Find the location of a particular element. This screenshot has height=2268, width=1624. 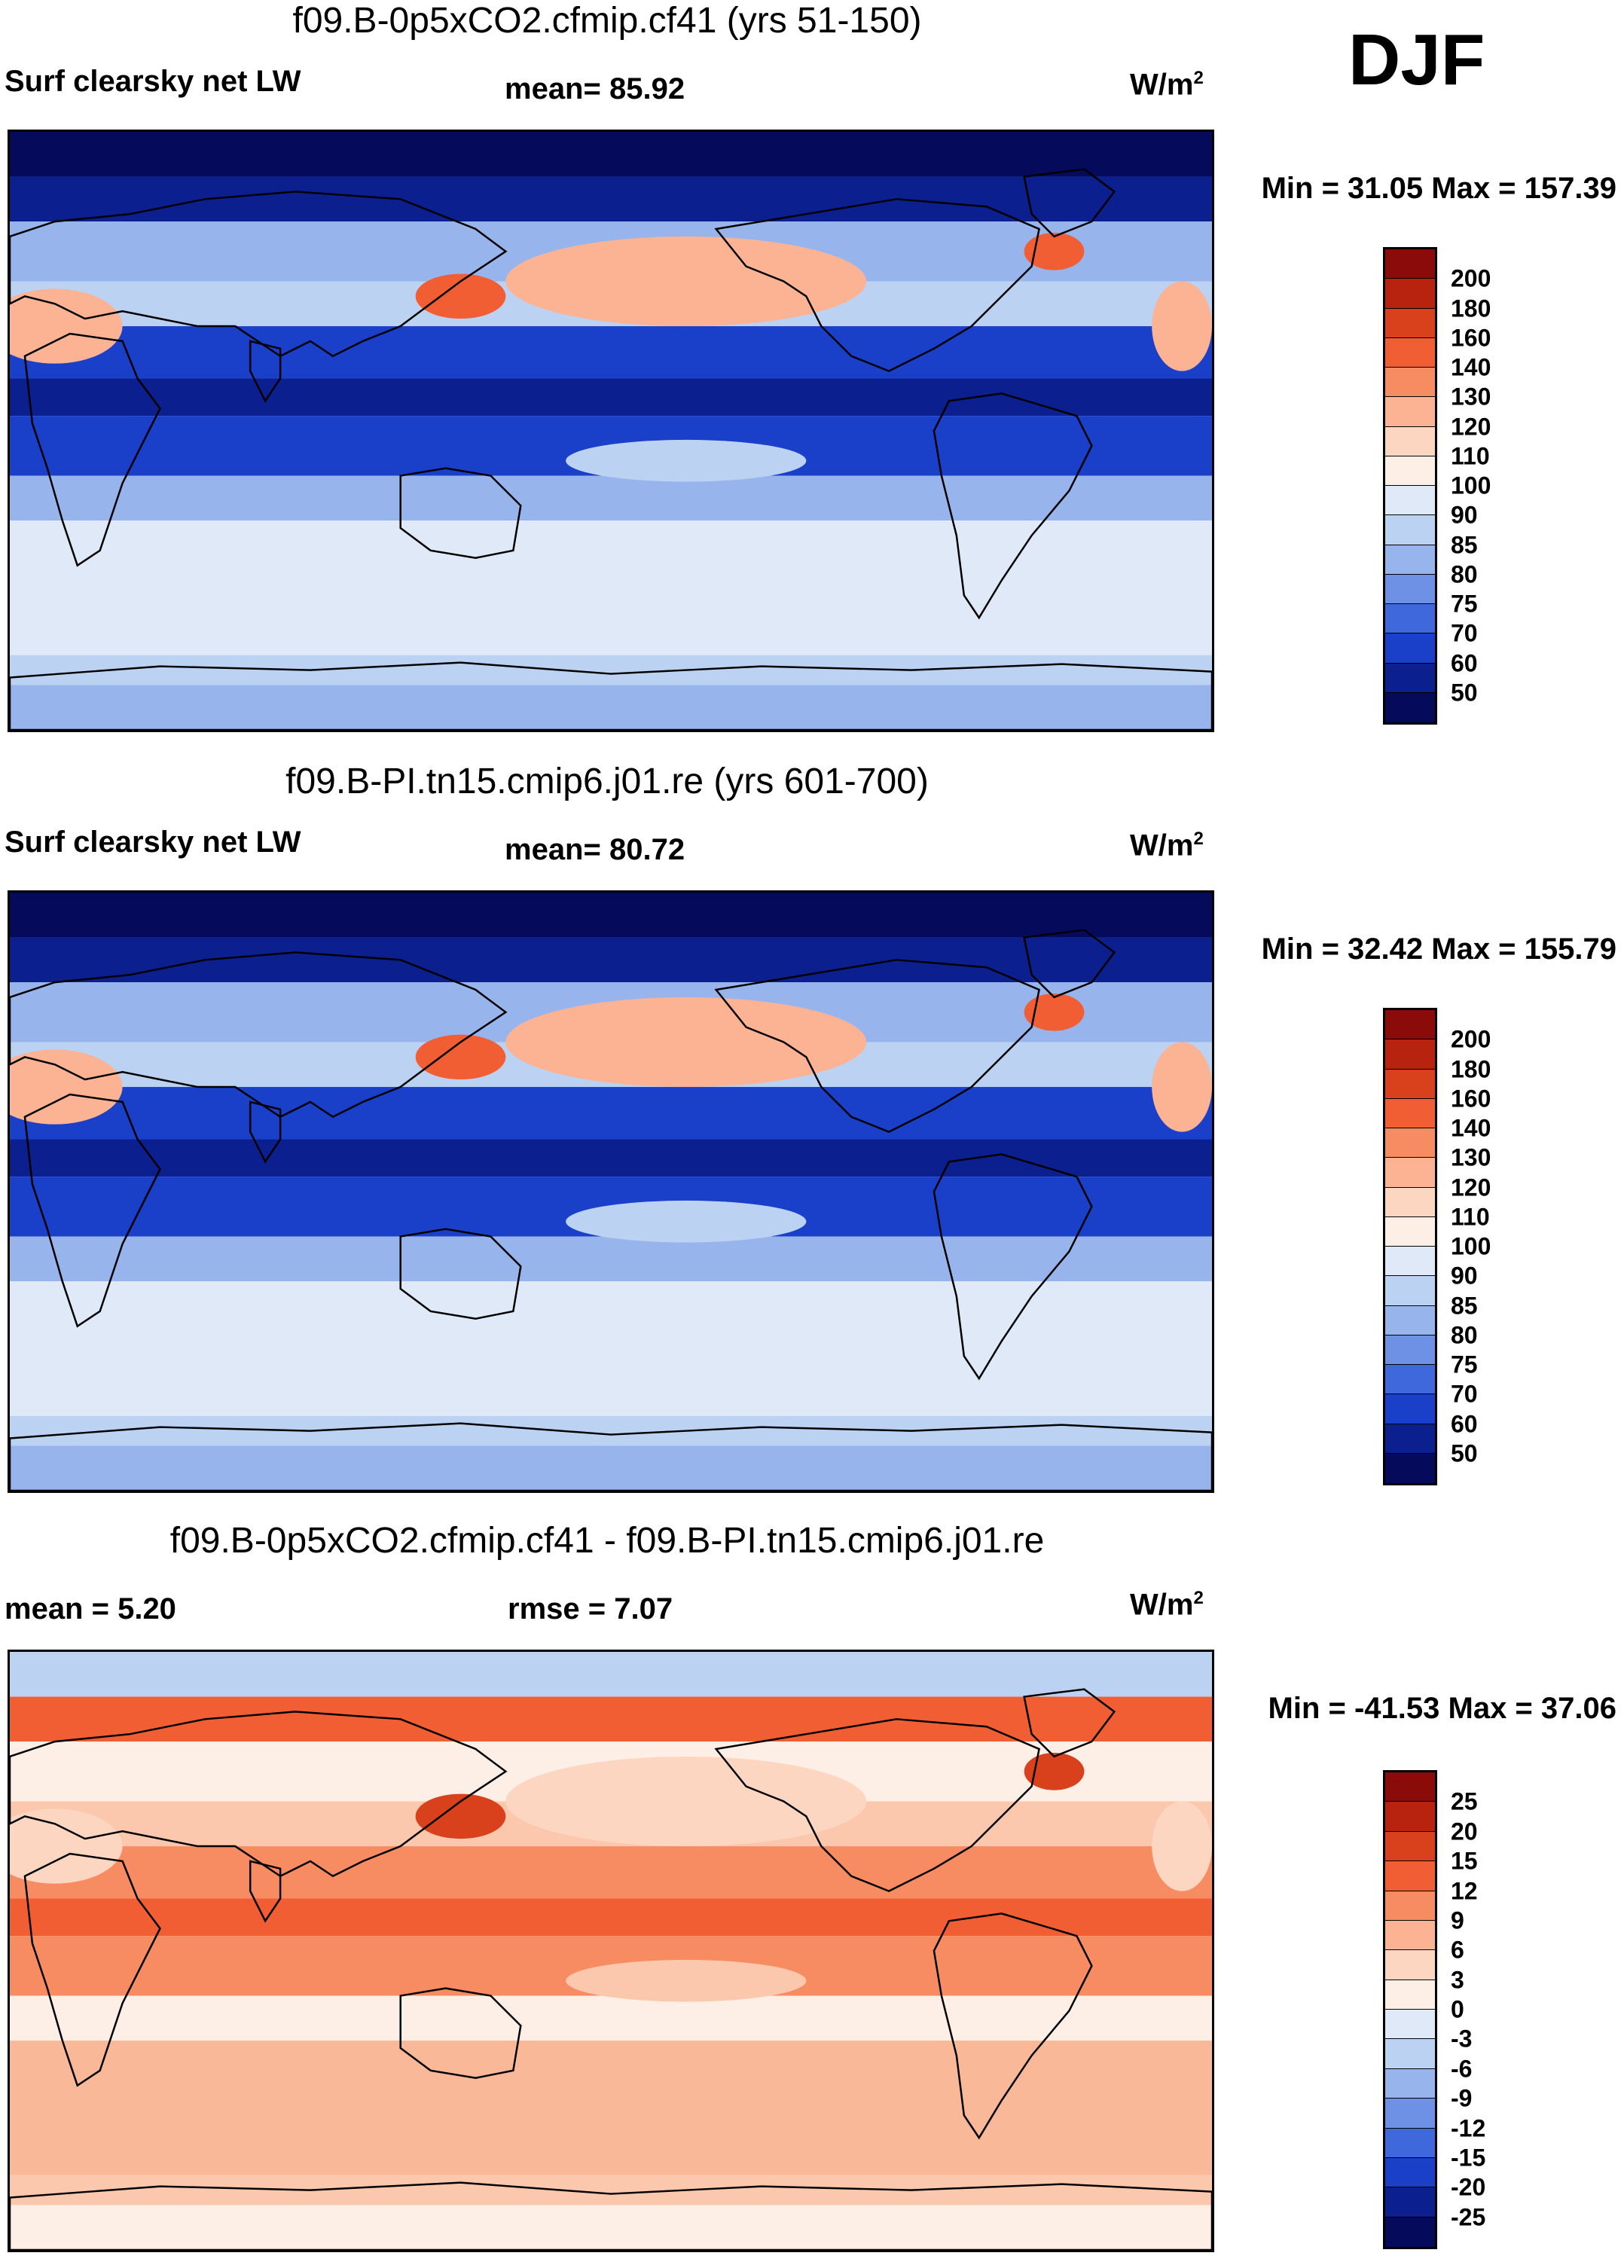

panel-2-units-label: W/m2 is located at coordinates (1167, 845).